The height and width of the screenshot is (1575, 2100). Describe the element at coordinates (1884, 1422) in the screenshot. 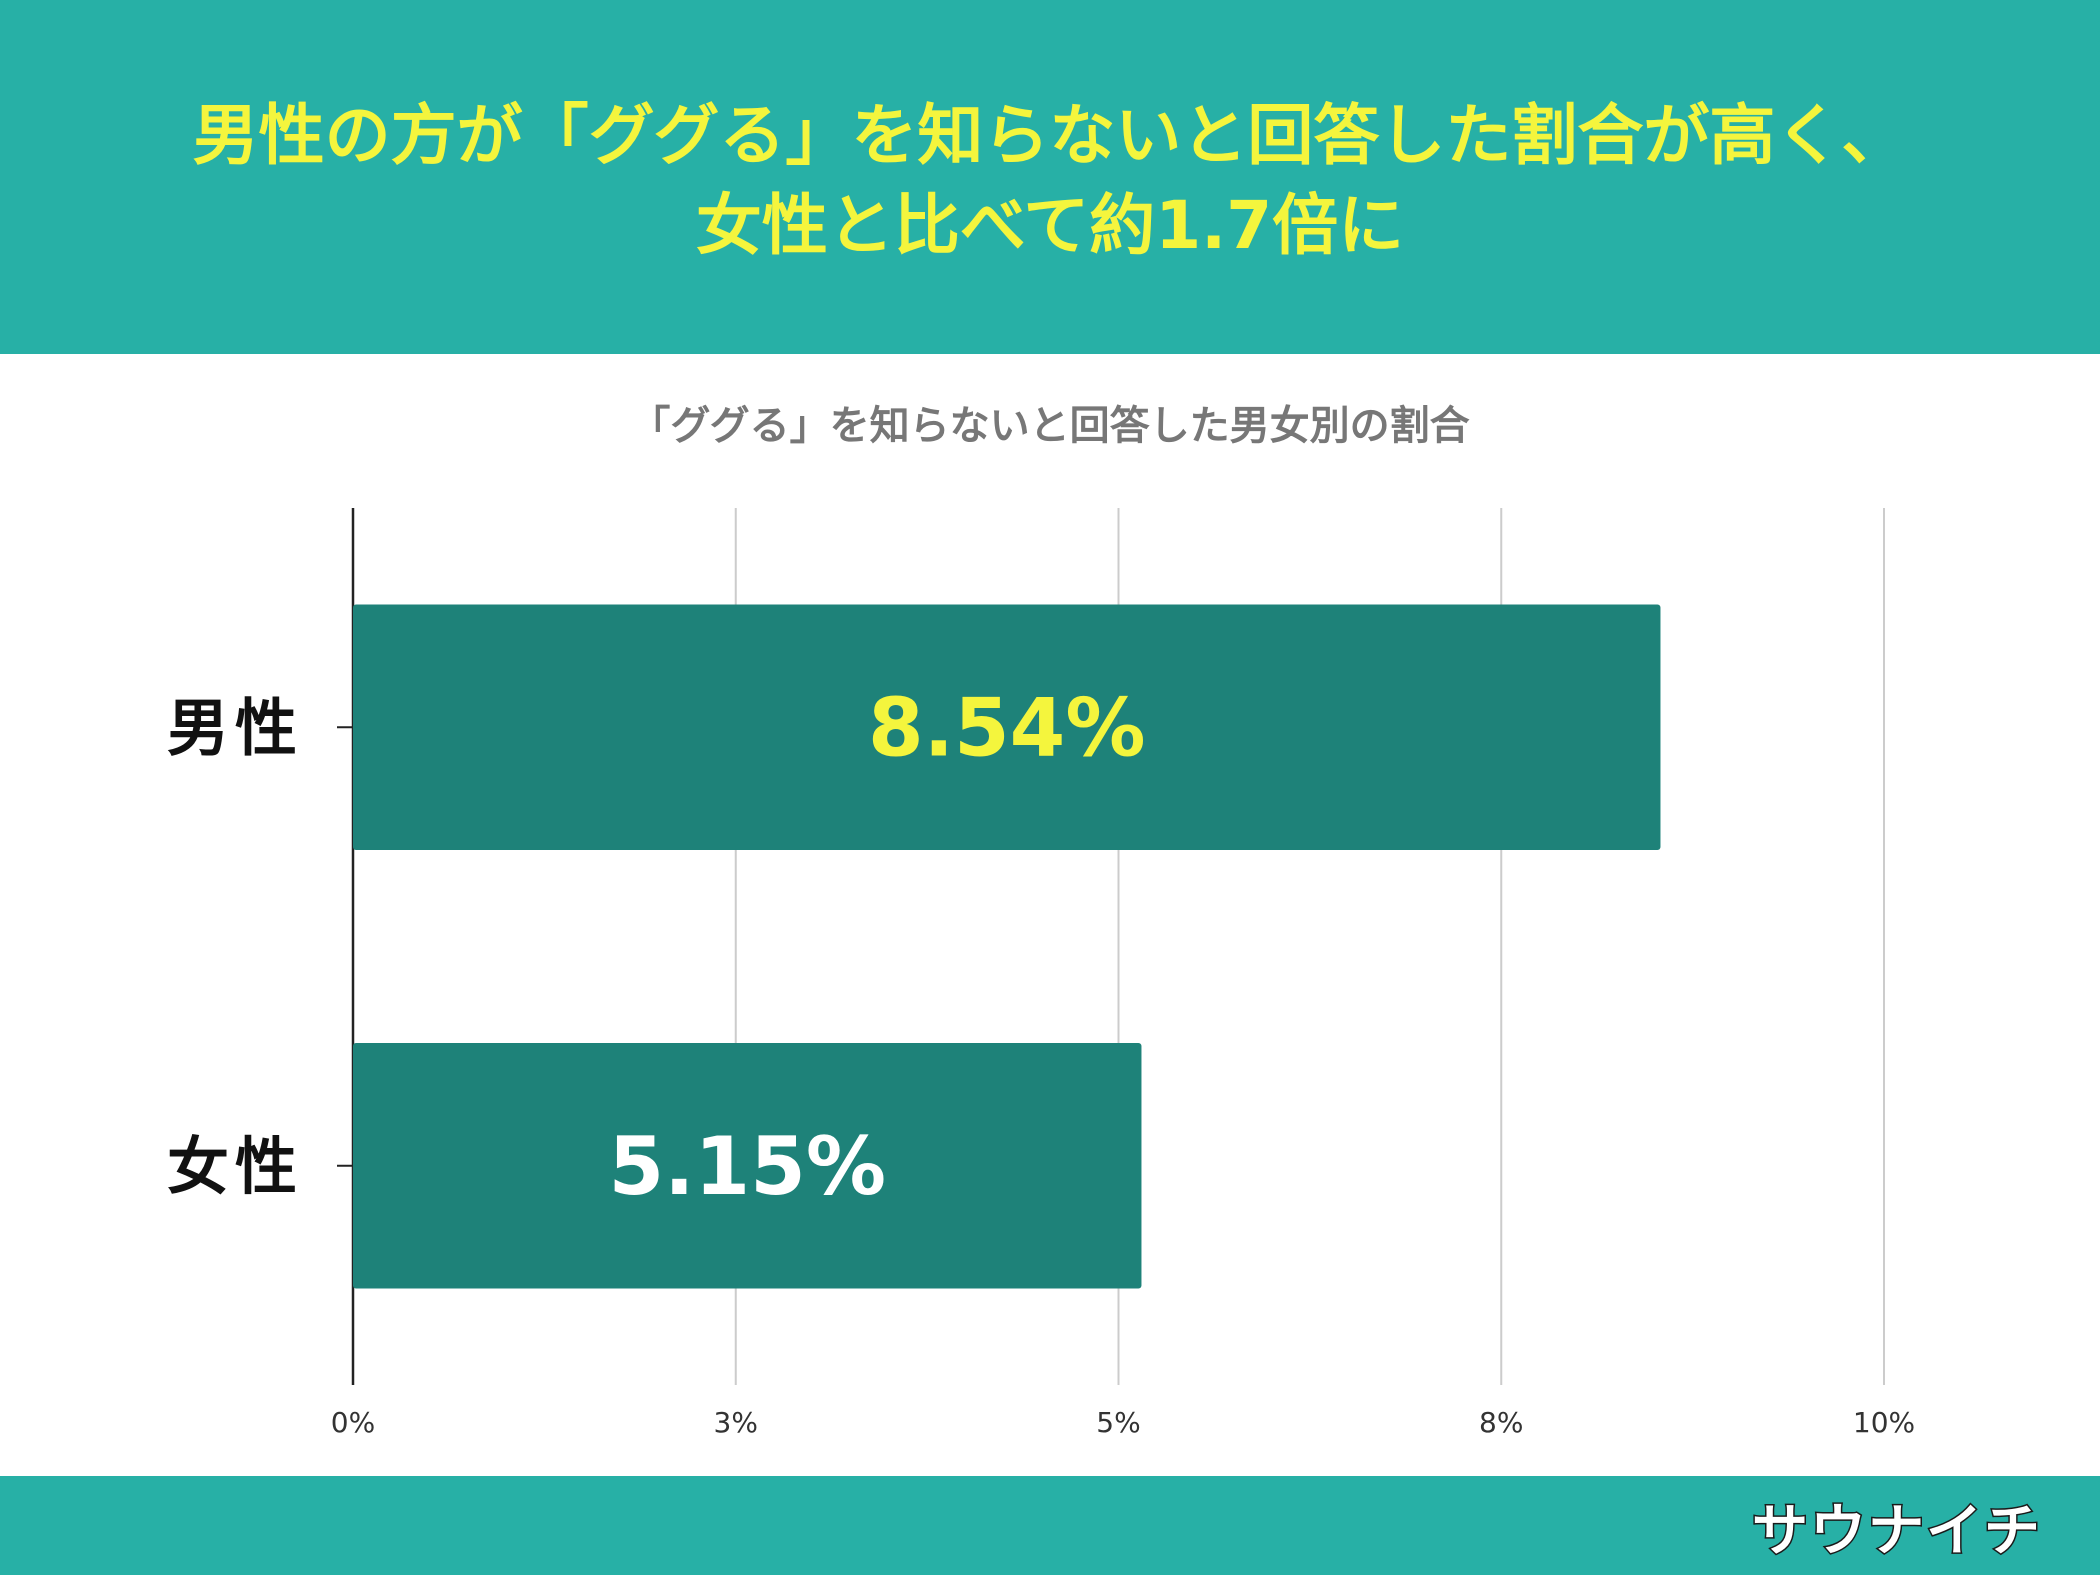

I see `x-tick-label: 10%` at that location.